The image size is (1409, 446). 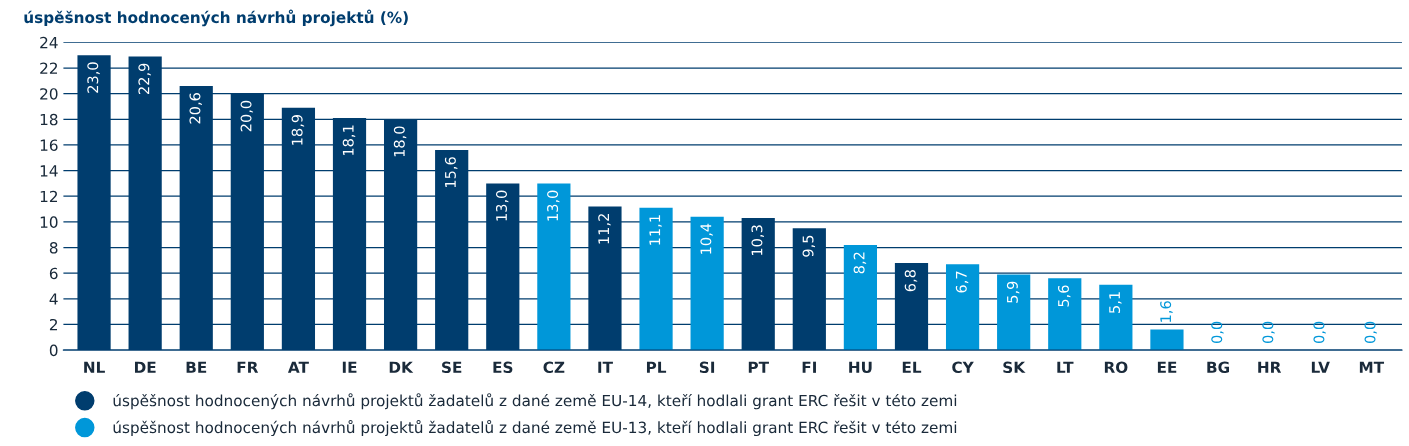 What do you see at coordinates (195, 108) in the screenshot?
I see `data-label: 20,6` at bounding box center [195, 108].